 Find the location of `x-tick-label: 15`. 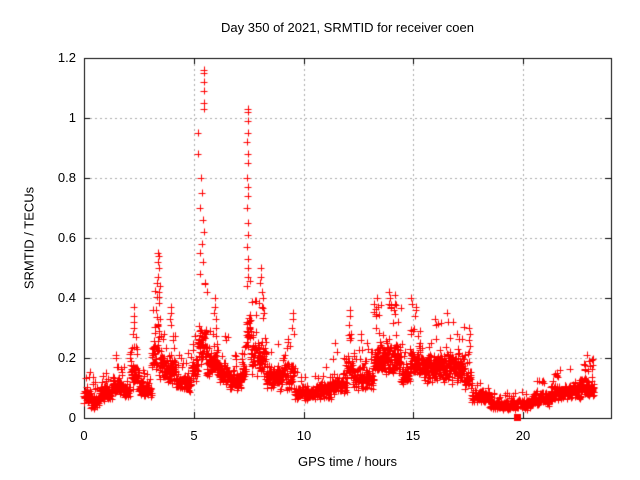

x-tick-label: 15 is located at coordinates (413, 435).